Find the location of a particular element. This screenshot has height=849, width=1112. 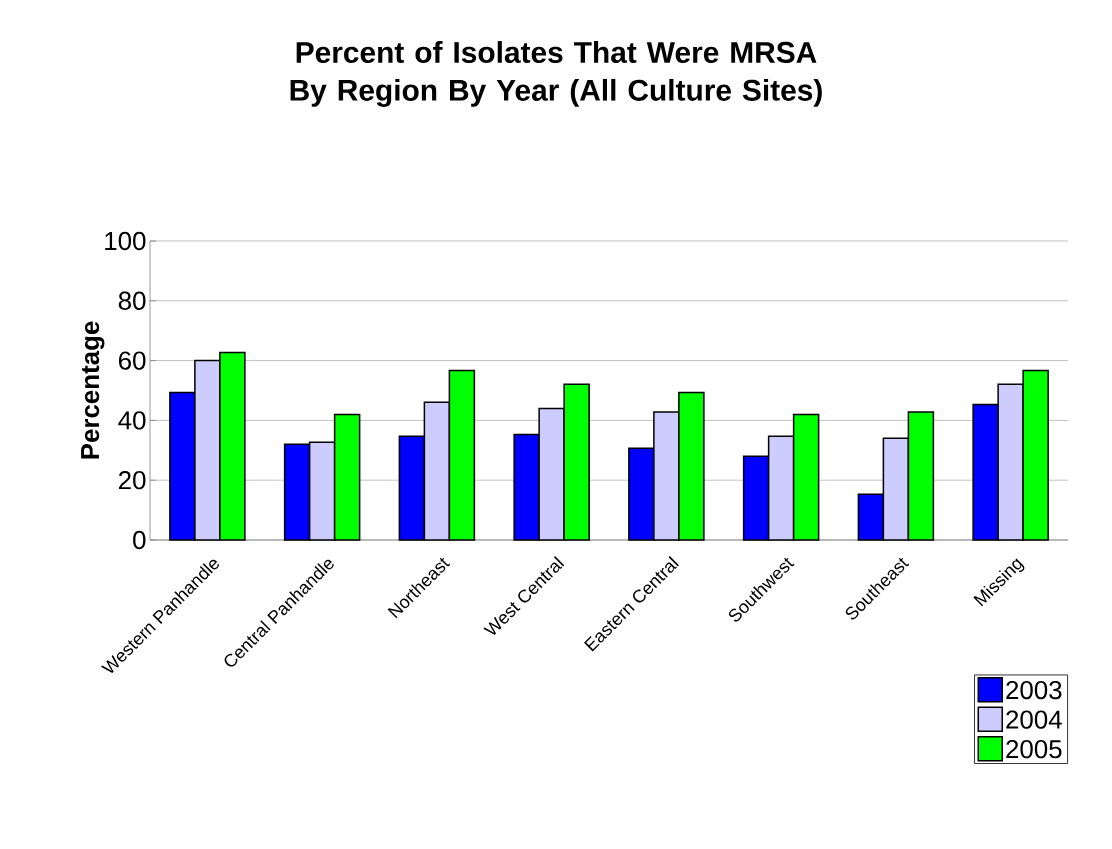

y-axis-title: Percentage is located at coordinates (93, 390).